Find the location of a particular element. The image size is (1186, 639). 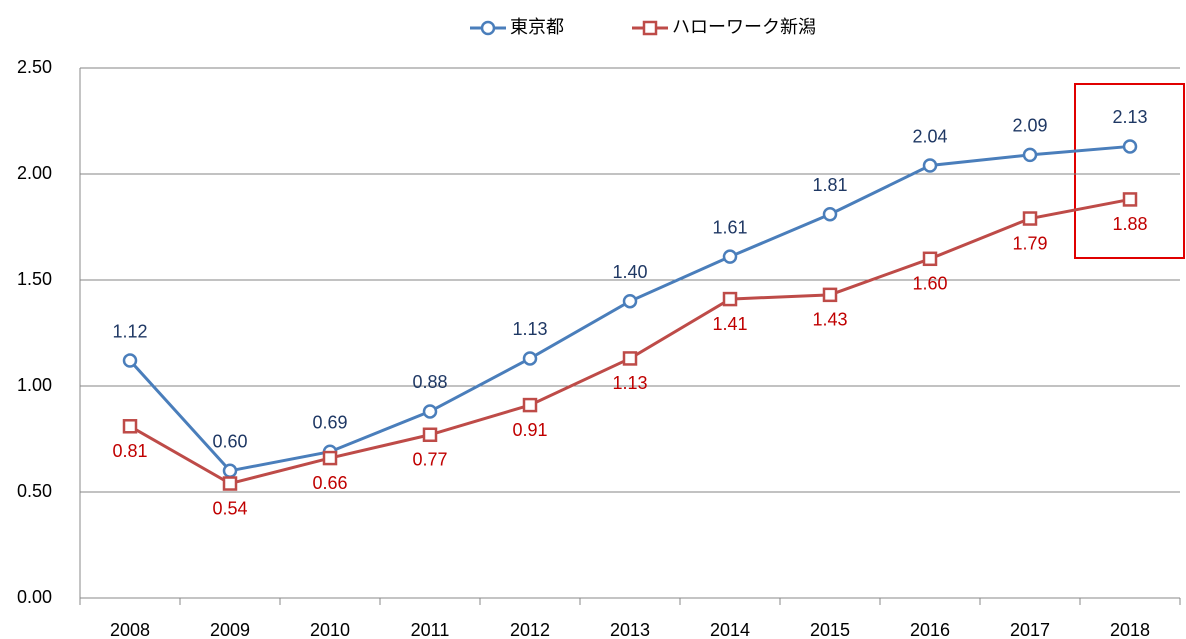

data-label: 2.04 is located at coordinates (929, 136).